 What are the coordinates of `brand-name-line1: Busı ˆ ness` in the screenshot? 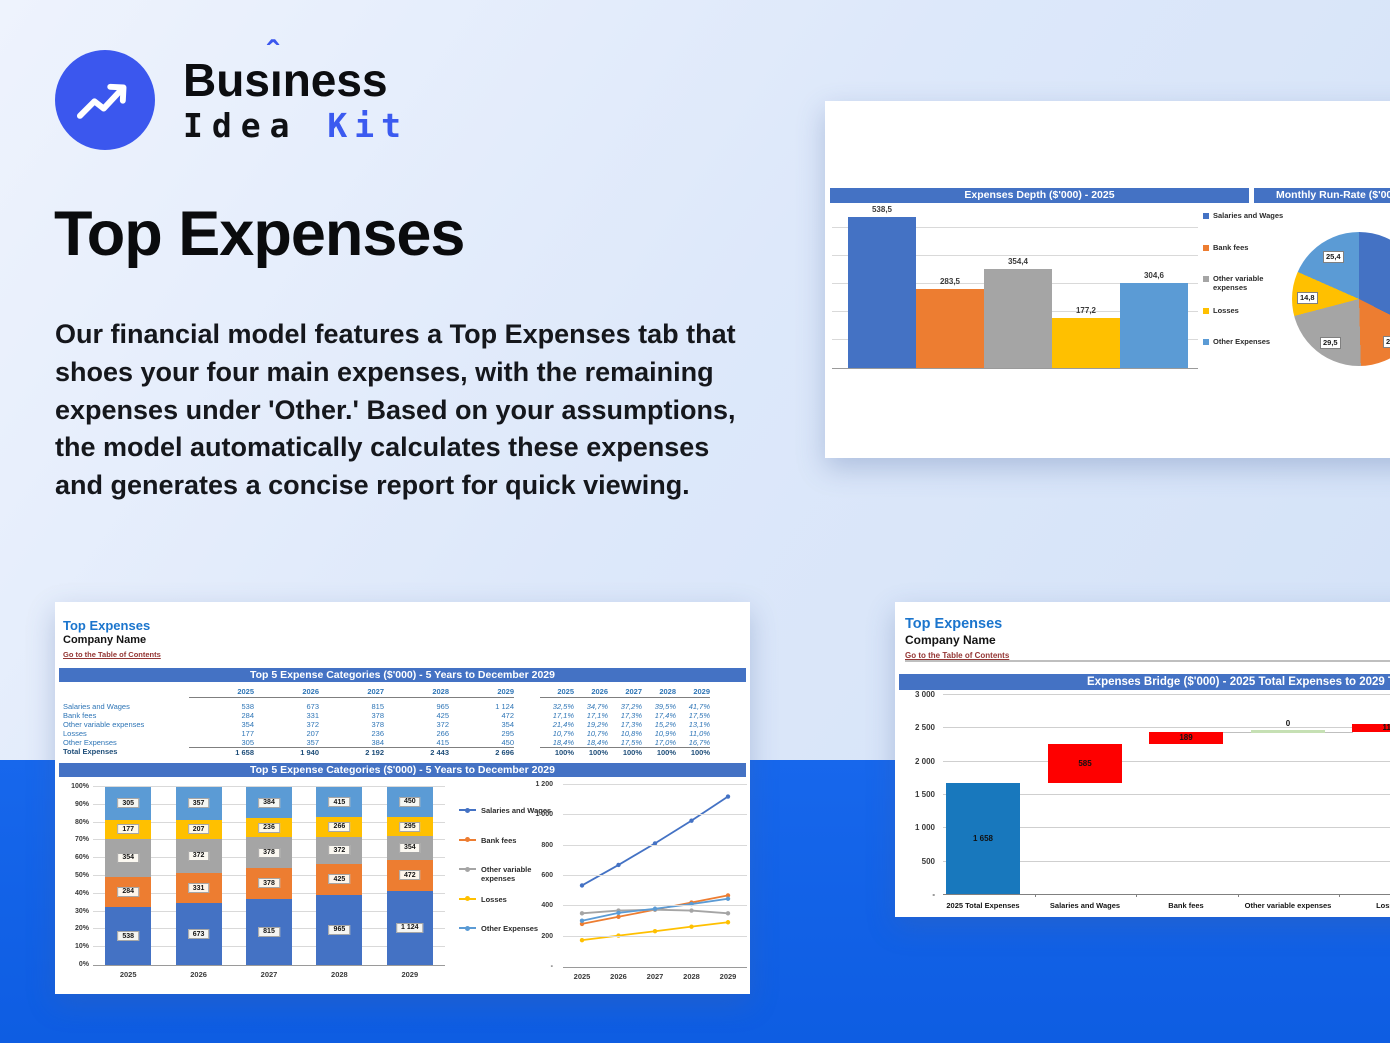 It's located at (285, 70).